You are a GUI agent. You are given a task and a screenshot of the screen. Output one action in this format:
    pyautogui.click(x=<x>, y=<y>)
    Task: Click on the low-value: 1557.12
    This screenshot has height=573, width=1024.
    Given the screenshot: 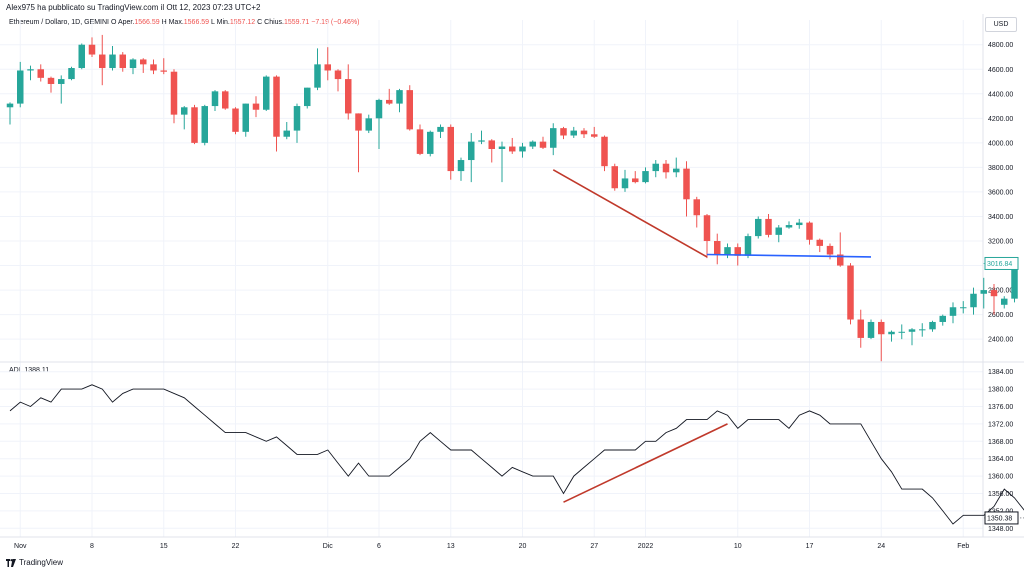 What is the action you would take?
    pyautogui.click(x=242, y=22)
    